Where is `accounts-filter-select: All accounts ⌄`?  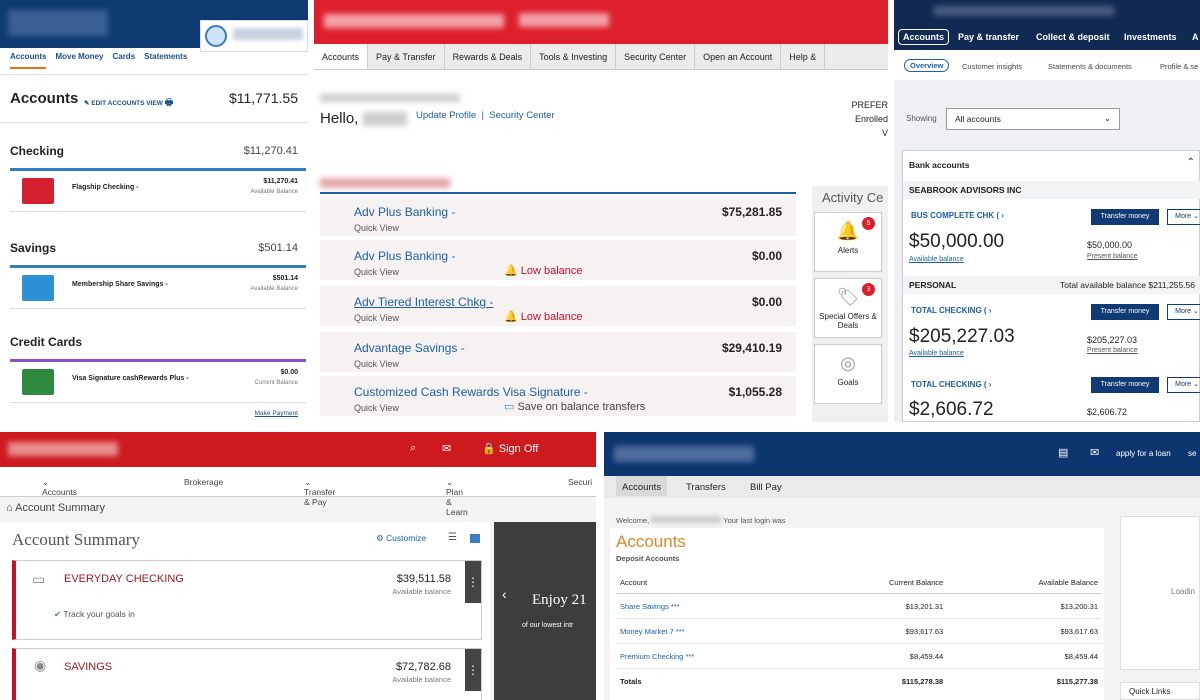 accounts-filter-select: All accounts ⌄ is located at coordinates (1033, 119).